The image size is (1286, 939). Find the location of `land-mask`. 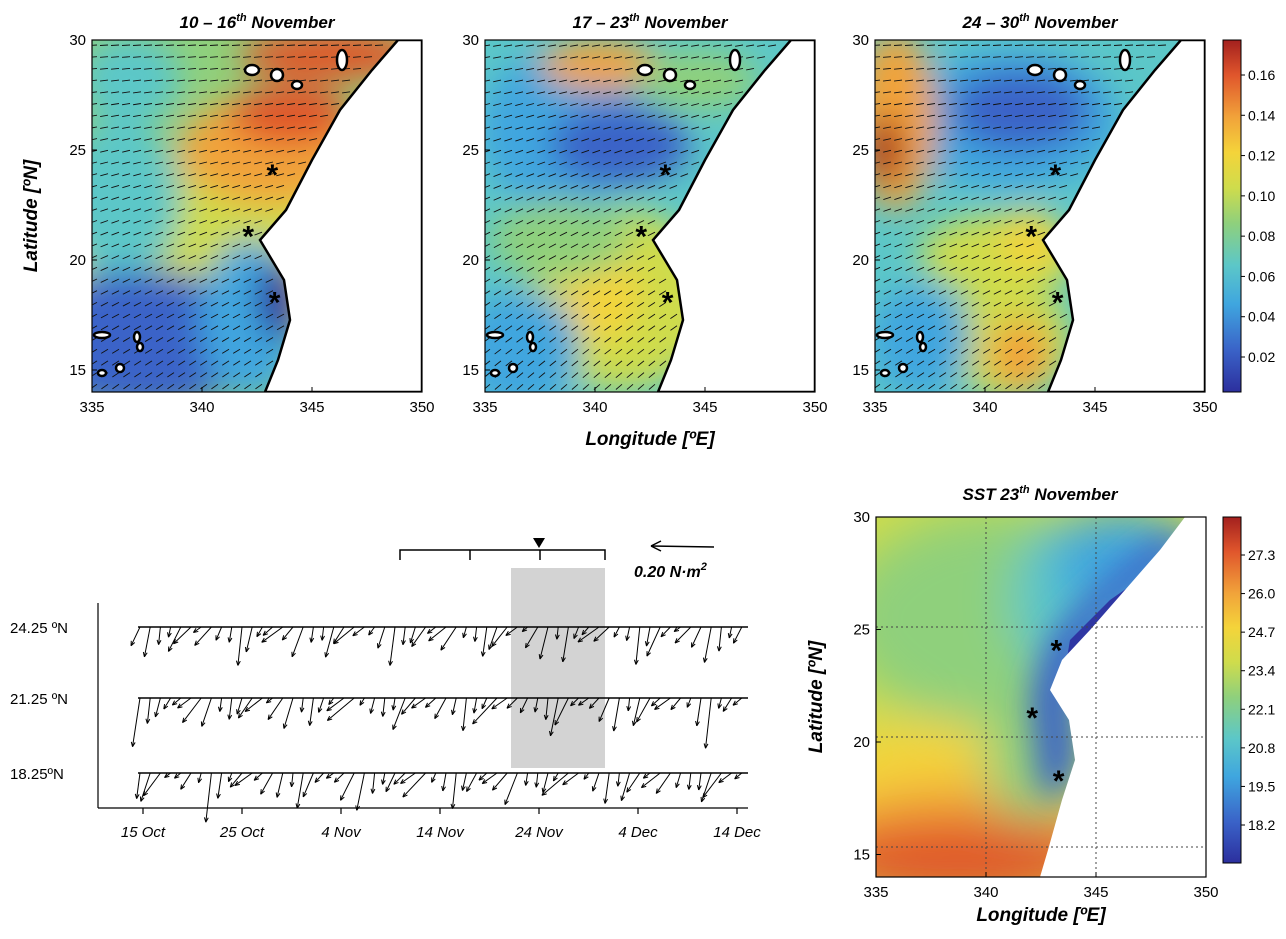

land-mask is located at coordinates (733, 216).